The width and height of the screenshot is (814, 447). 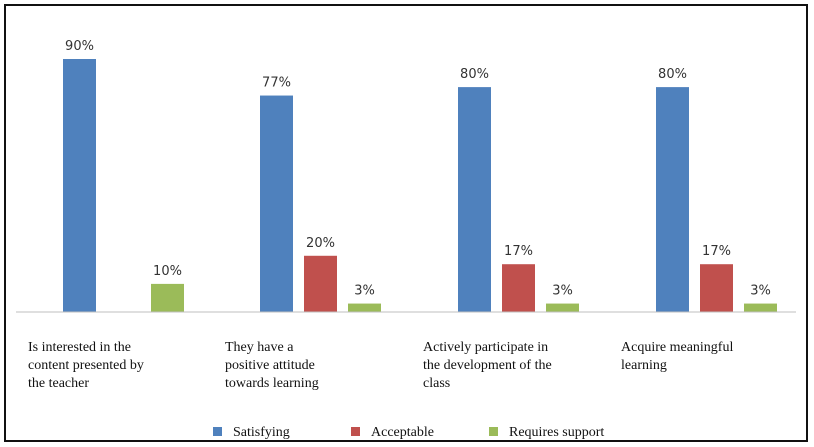 I want to click on legend-label-satisfying: Satisfying, so click(x=261, y=432).